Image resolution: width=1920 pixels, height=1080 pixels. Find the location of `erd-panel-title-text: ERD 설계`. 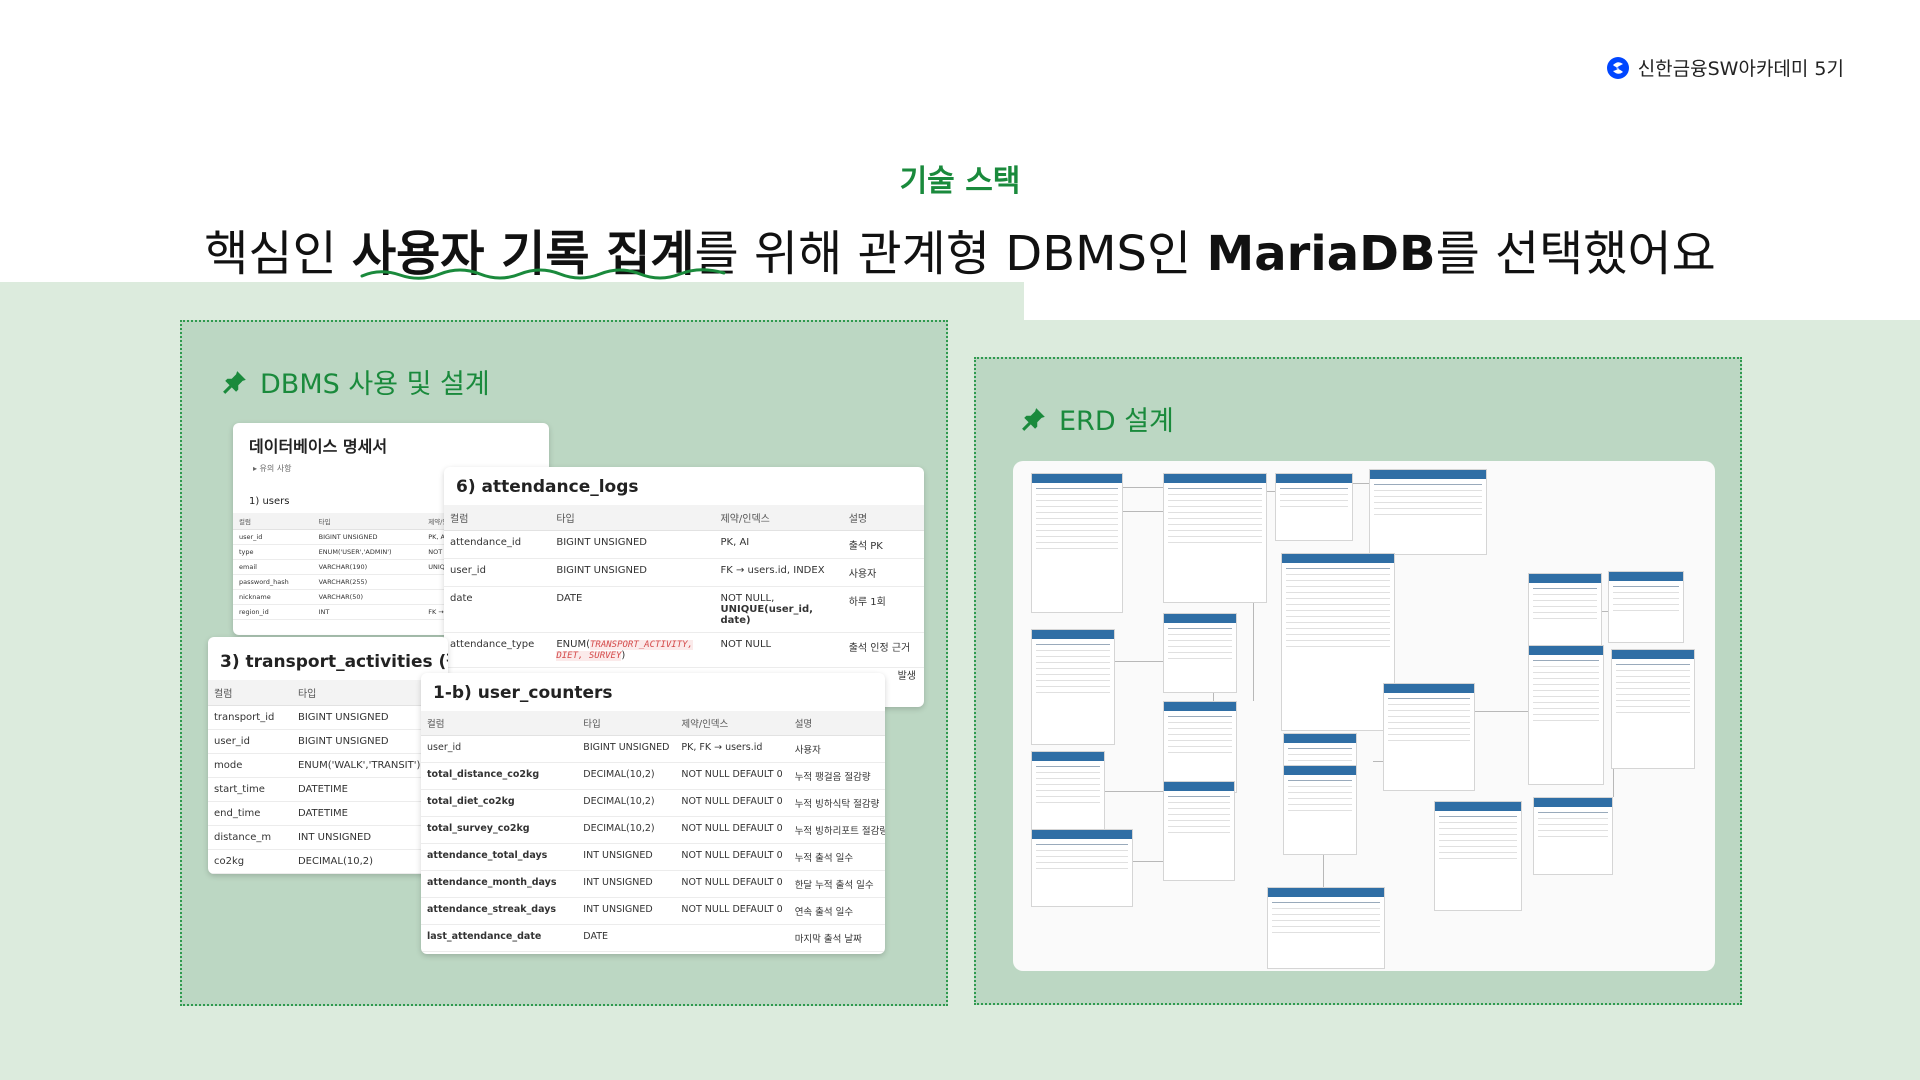

erd-panel-title-text: ERD 설계 is located at coordinates (1116, 421).